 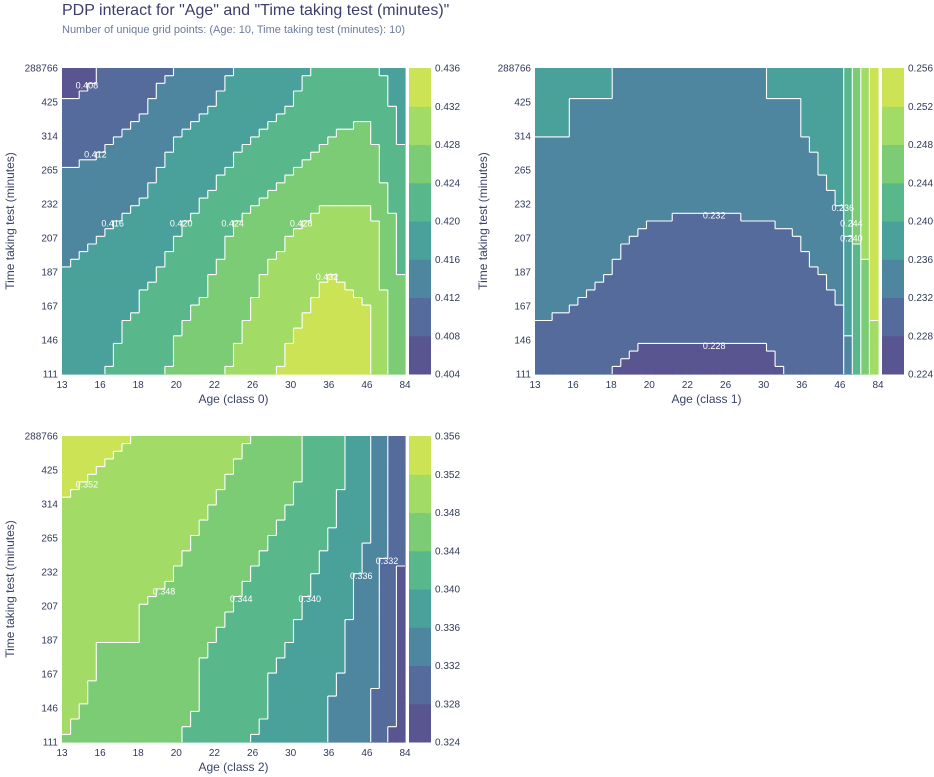 I want to click on y-tick-label: 265, so click(x=522, y=171).